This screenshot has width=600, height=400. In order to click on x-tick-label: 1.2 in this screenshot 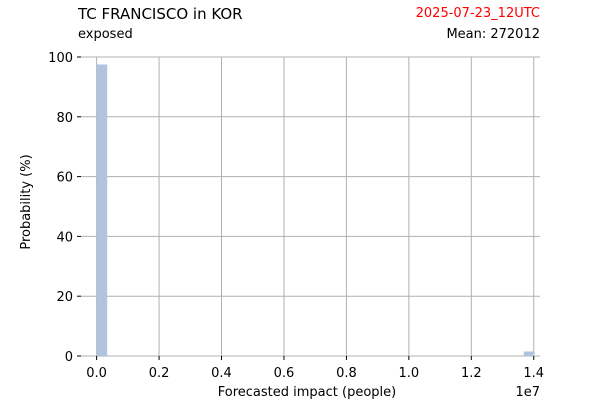, I will do `click(471, 373)`.